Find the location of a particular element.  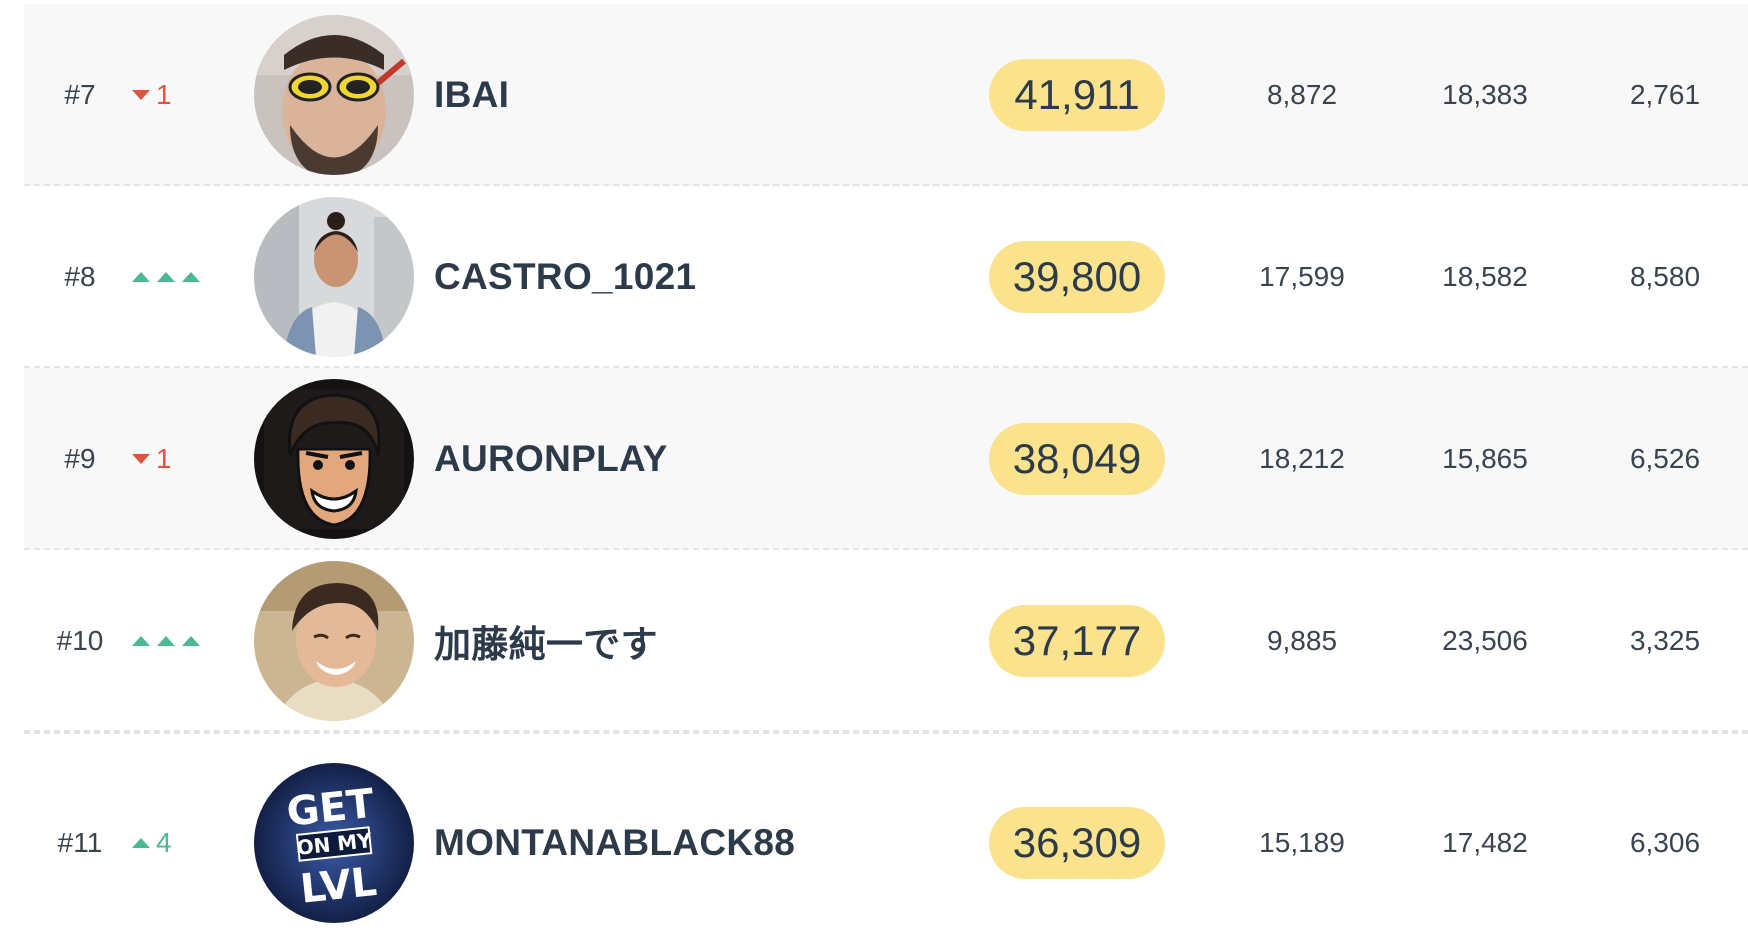

rank-label: #8 is located at coordinates (80, 276).